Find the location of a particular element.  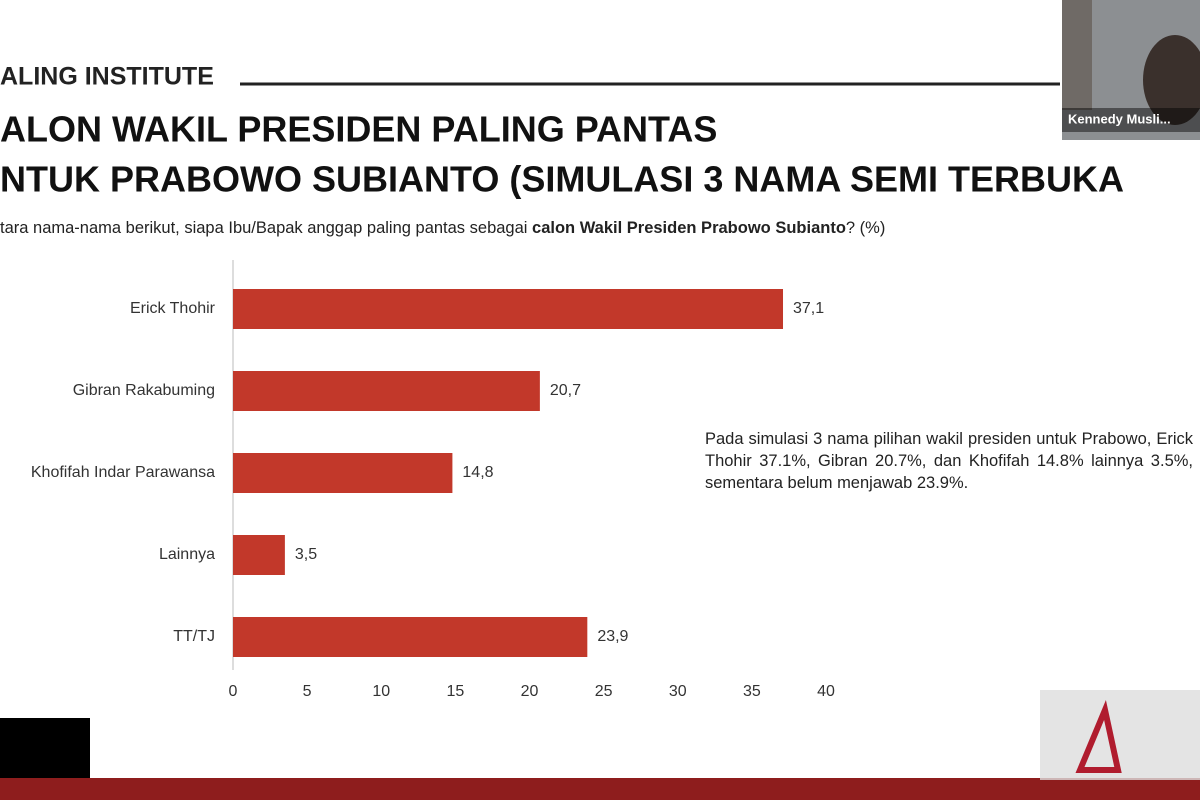

value-label: 23,9 is located at coordinates (612, 636).